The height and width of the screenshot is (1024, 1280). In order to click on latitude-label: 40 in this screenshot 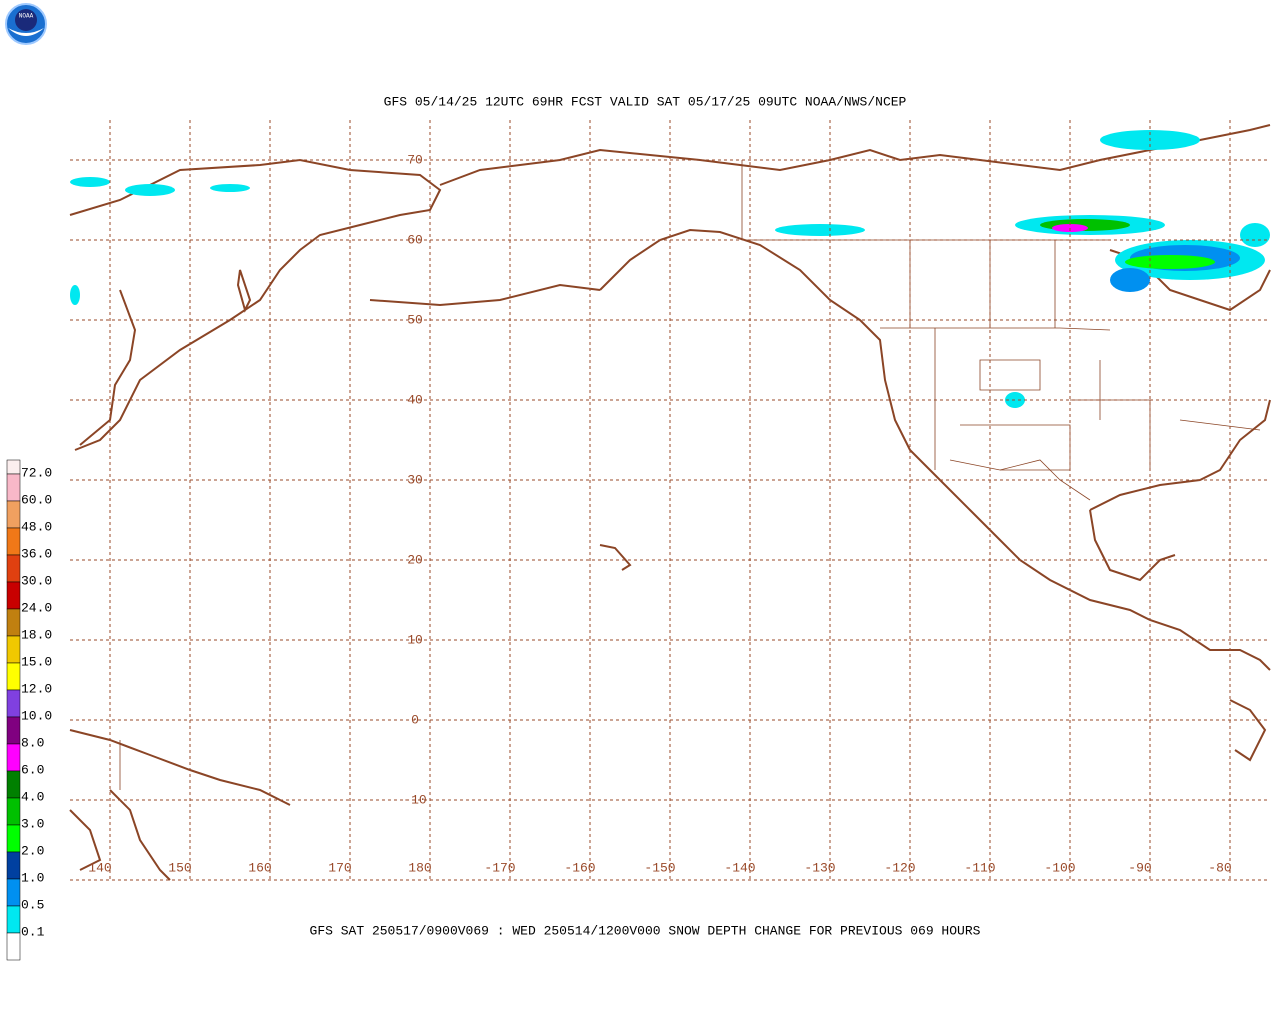, I will do `click(415, 399)`.